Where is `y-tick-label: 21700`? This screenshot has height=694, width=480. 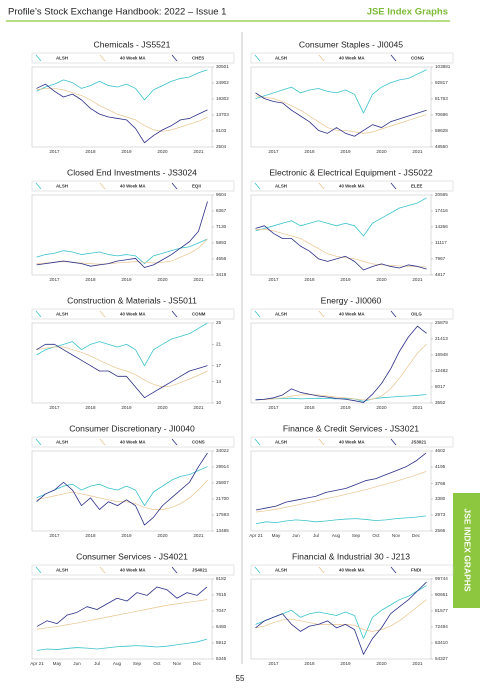 y-tick-label: 21700 is located at coordinates (222, 498).